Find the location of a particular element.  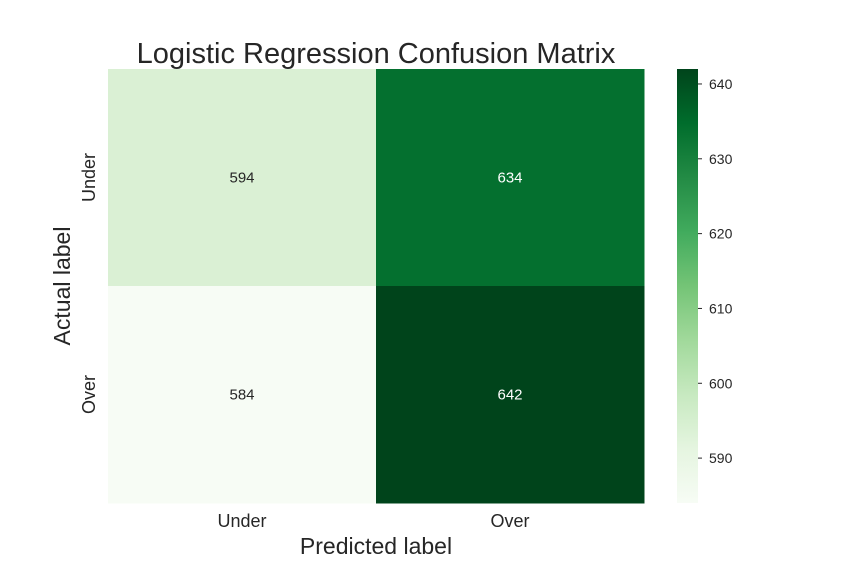

cell-value-label: 634 is located at coordinates (509, 178).